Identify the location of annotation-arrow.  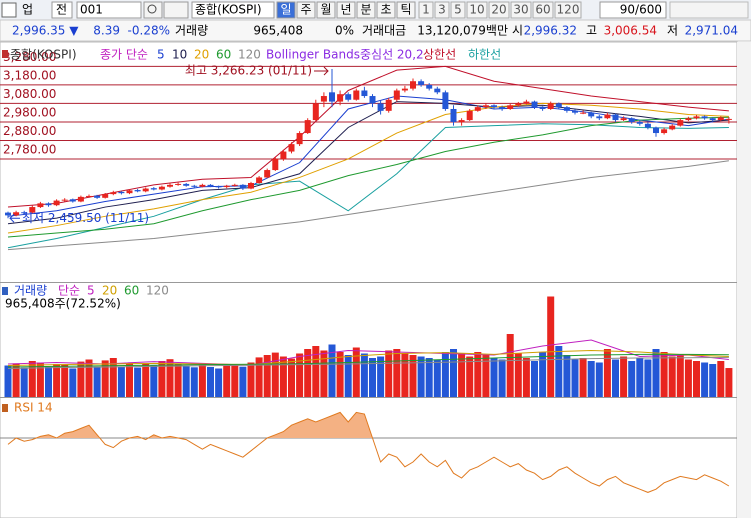
(14, 218).